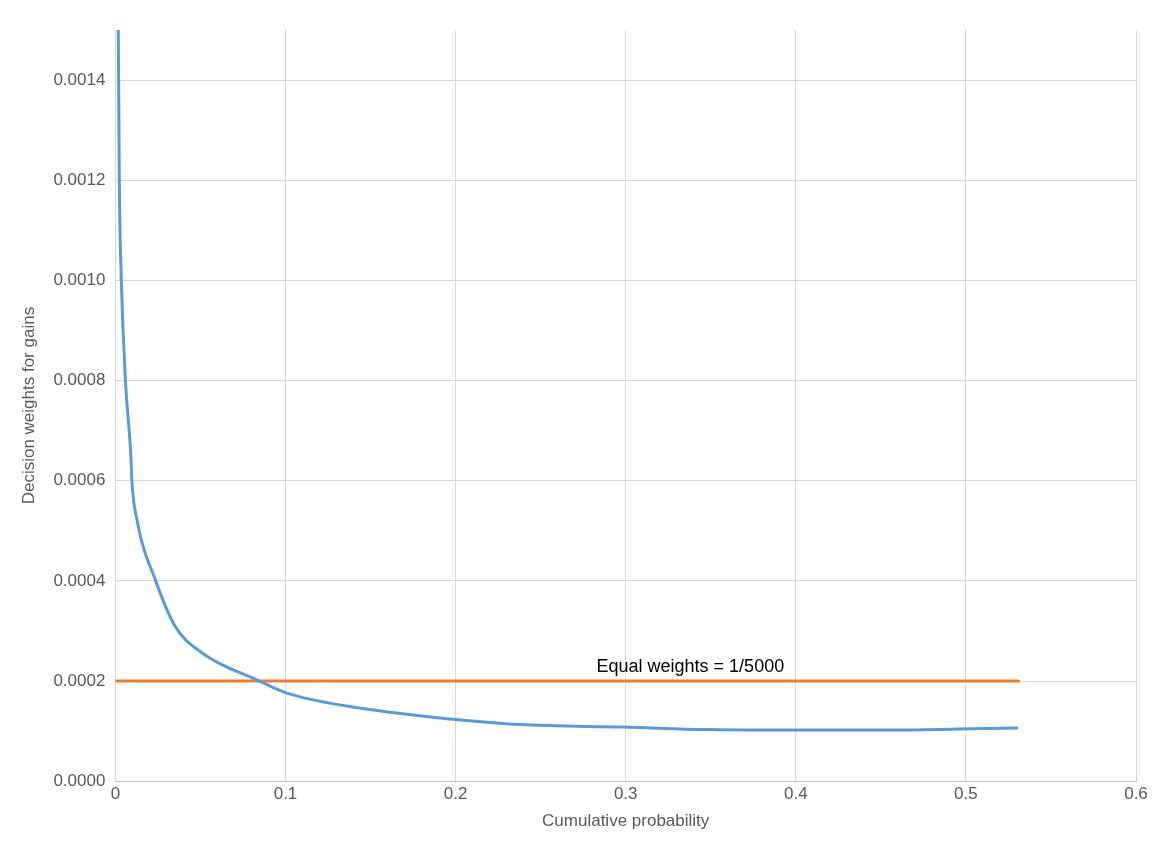 The image size is (1166, 851). I want to click on x-tick-label: 0.6, so click(1136, 794).